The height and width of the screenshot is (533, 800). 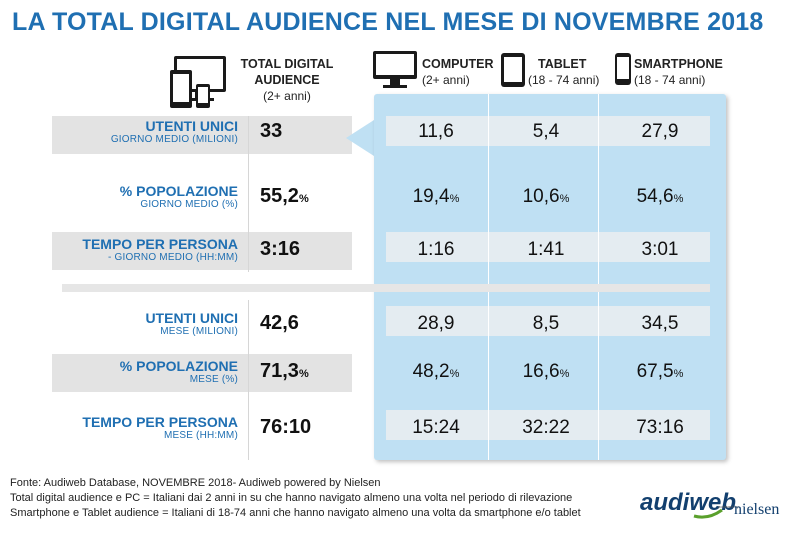 What do you see at coordinates (623, 69) in the screenshot?
I see `smartphone-icon` at bounding box center [623, 69].